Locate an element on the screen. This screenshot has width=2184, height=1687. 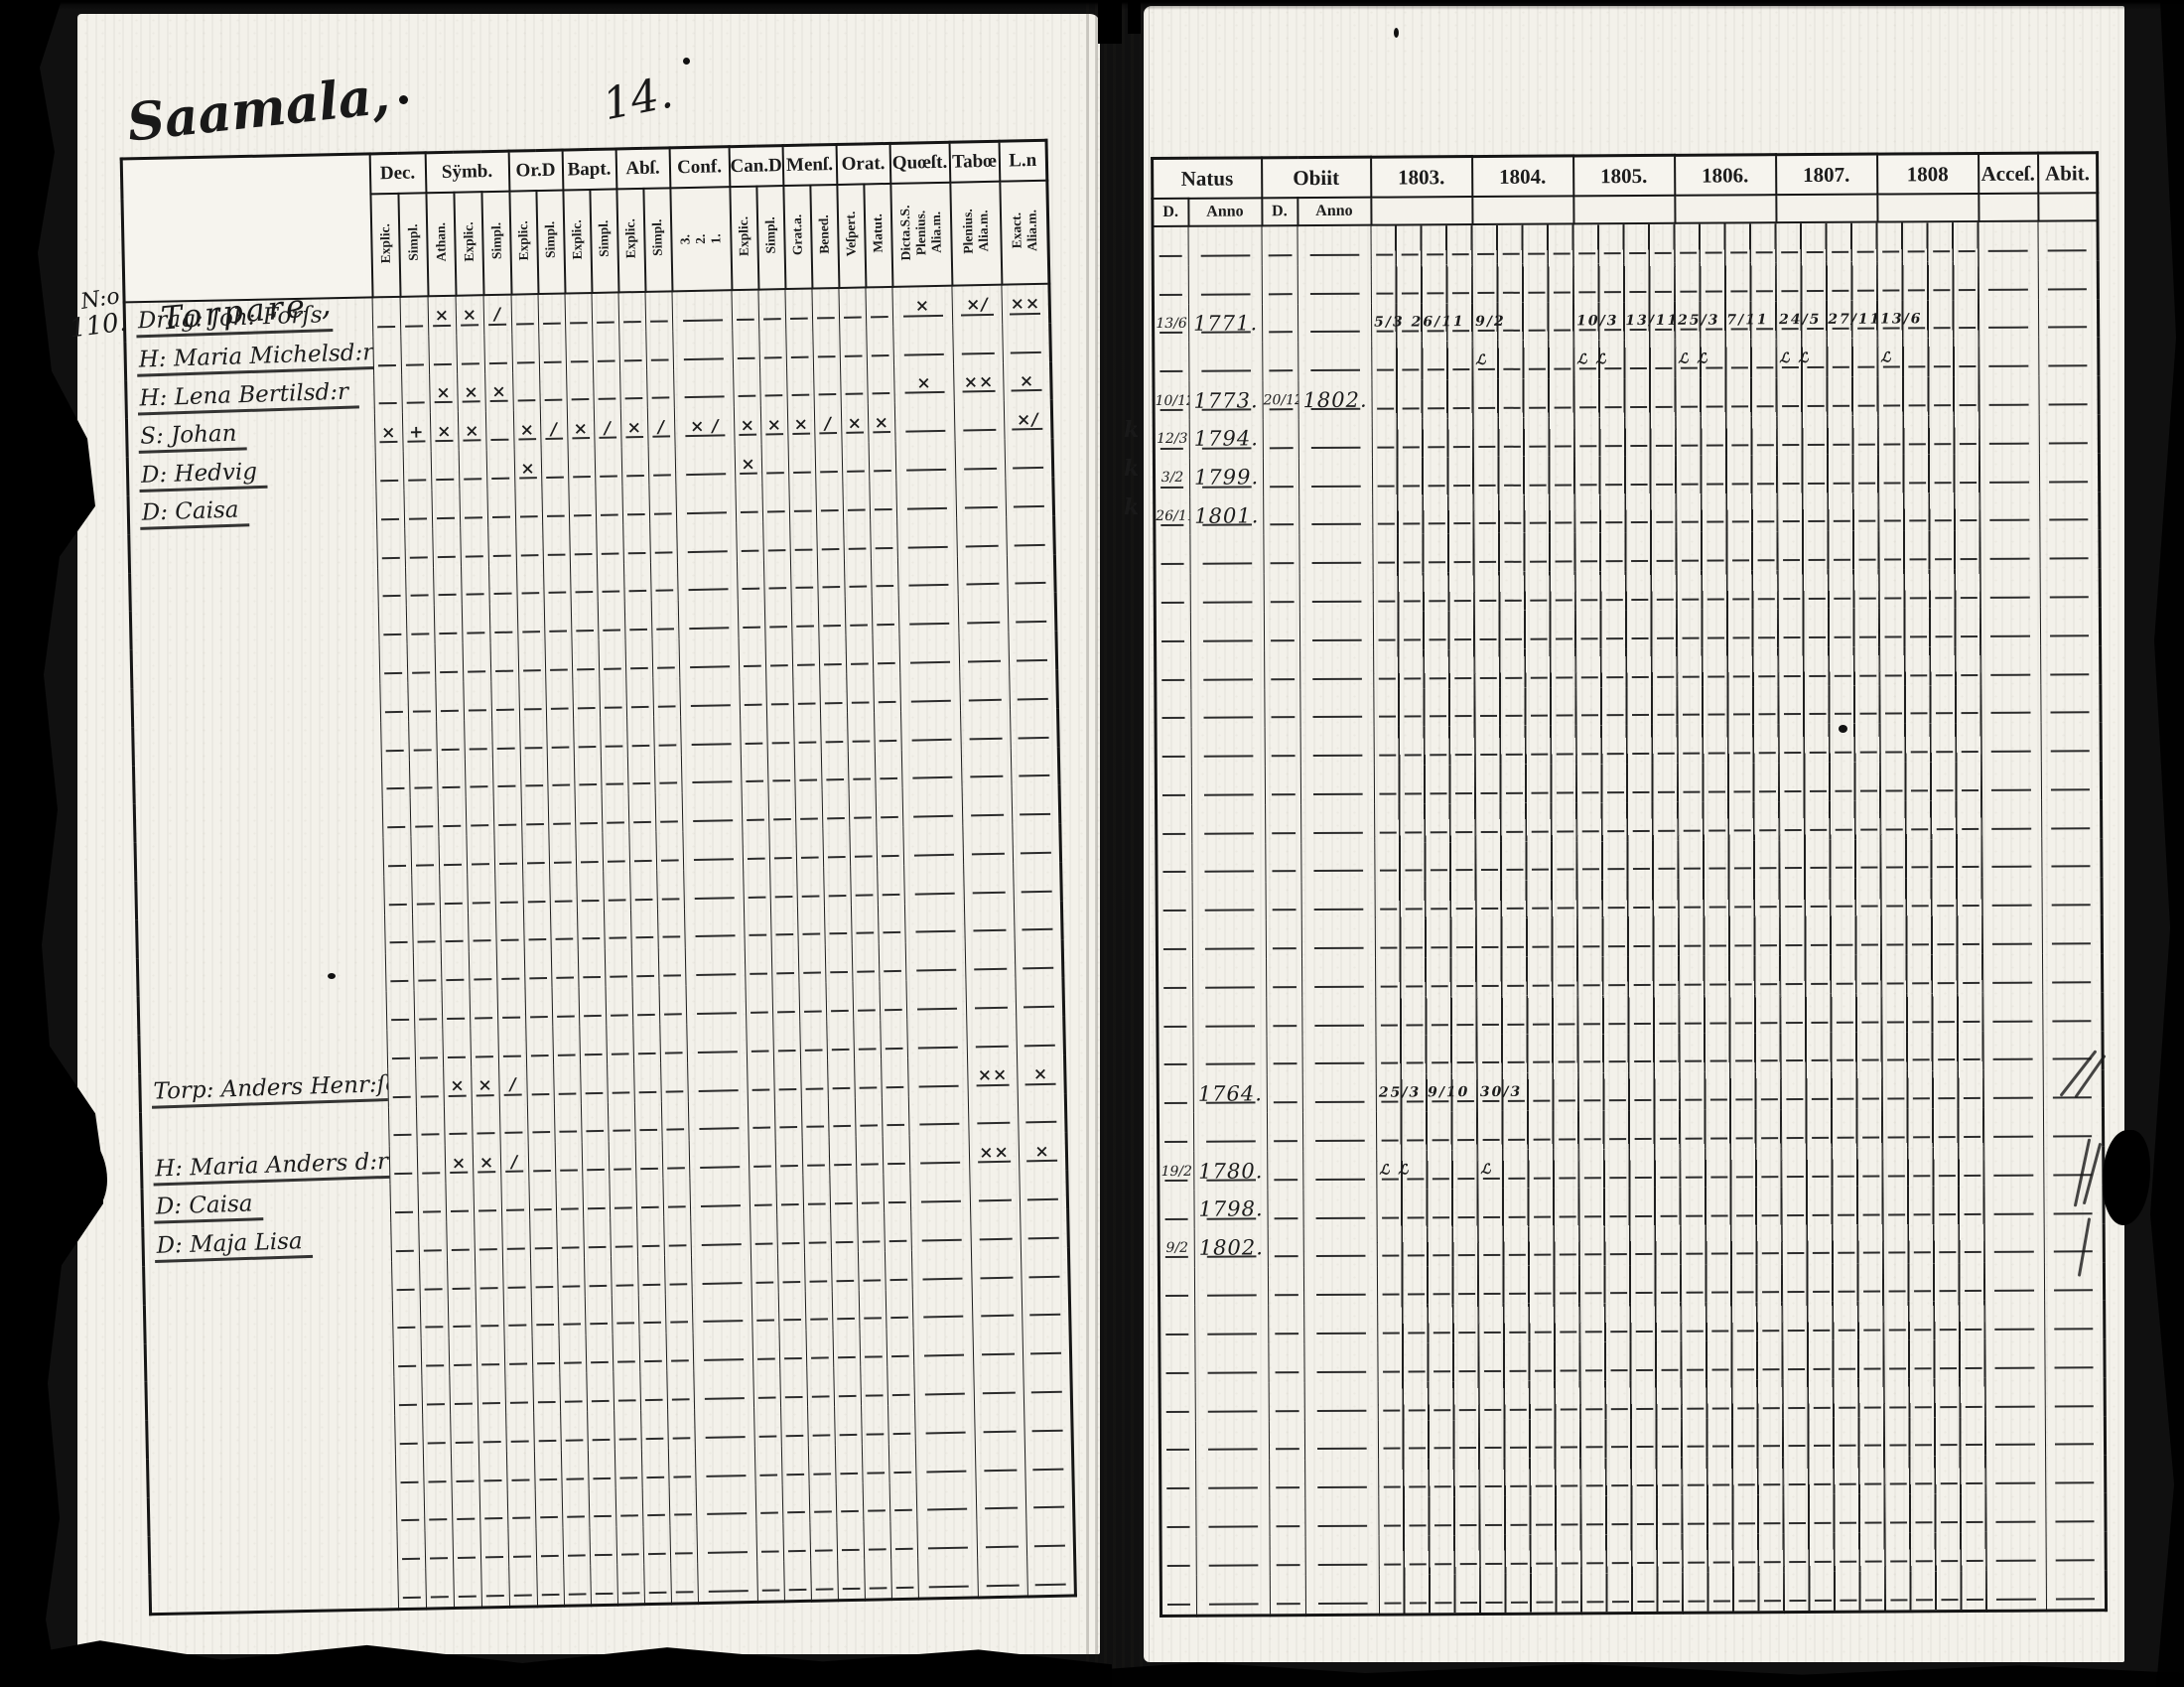
sub-label: Explic. is located at coordinates (468, 241).